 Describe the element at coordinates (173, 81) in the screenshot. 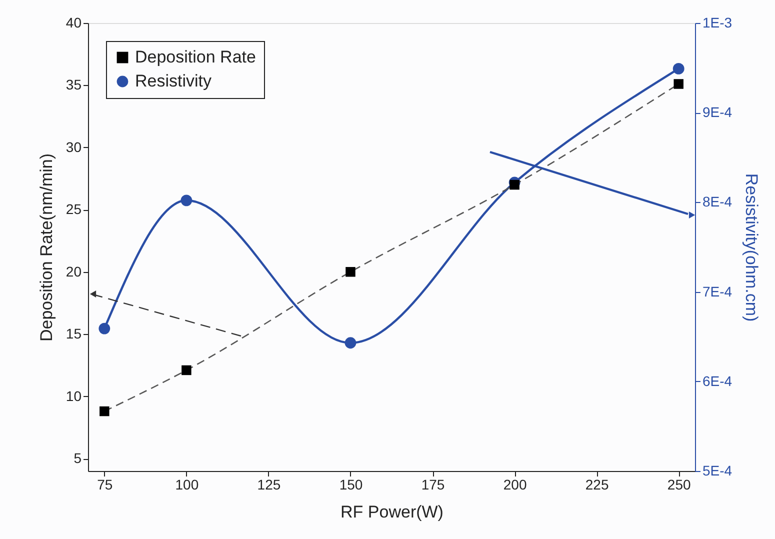

I see `legend-label: Resistivity` at that location.